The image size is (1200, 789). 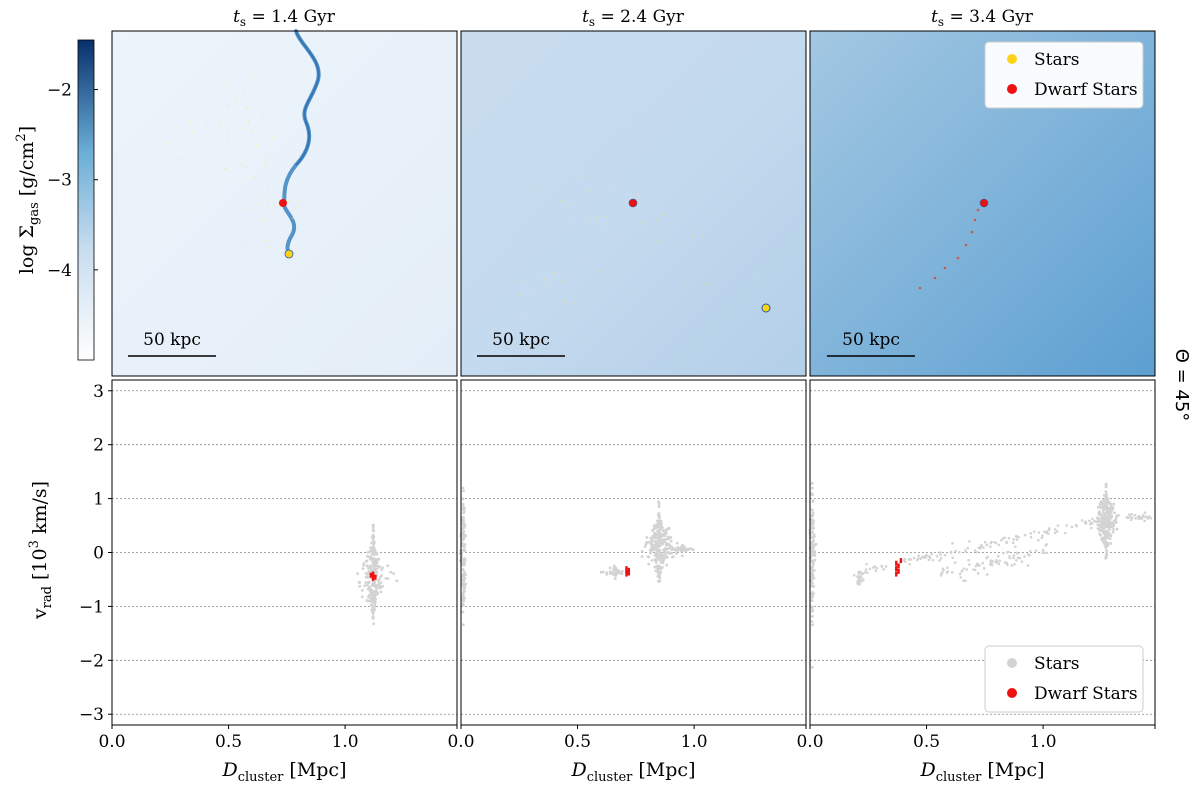 I want to click on x-tick-label: 0.5, so click(x=926, y=742).